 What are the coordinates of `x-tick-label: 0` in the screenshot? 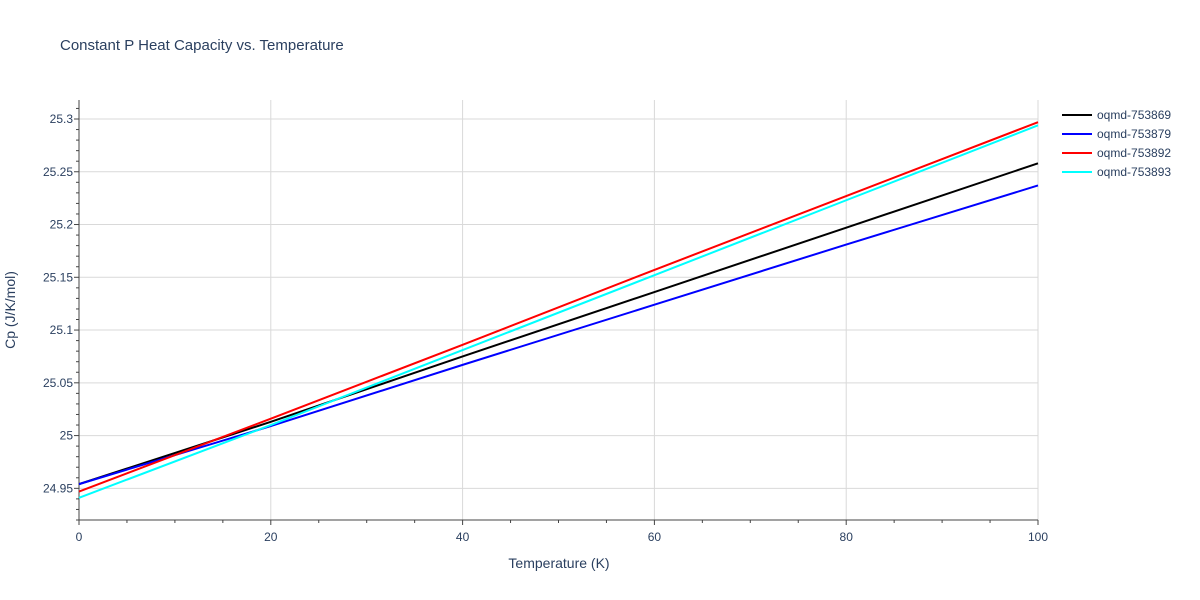 It's located at (79, 537).